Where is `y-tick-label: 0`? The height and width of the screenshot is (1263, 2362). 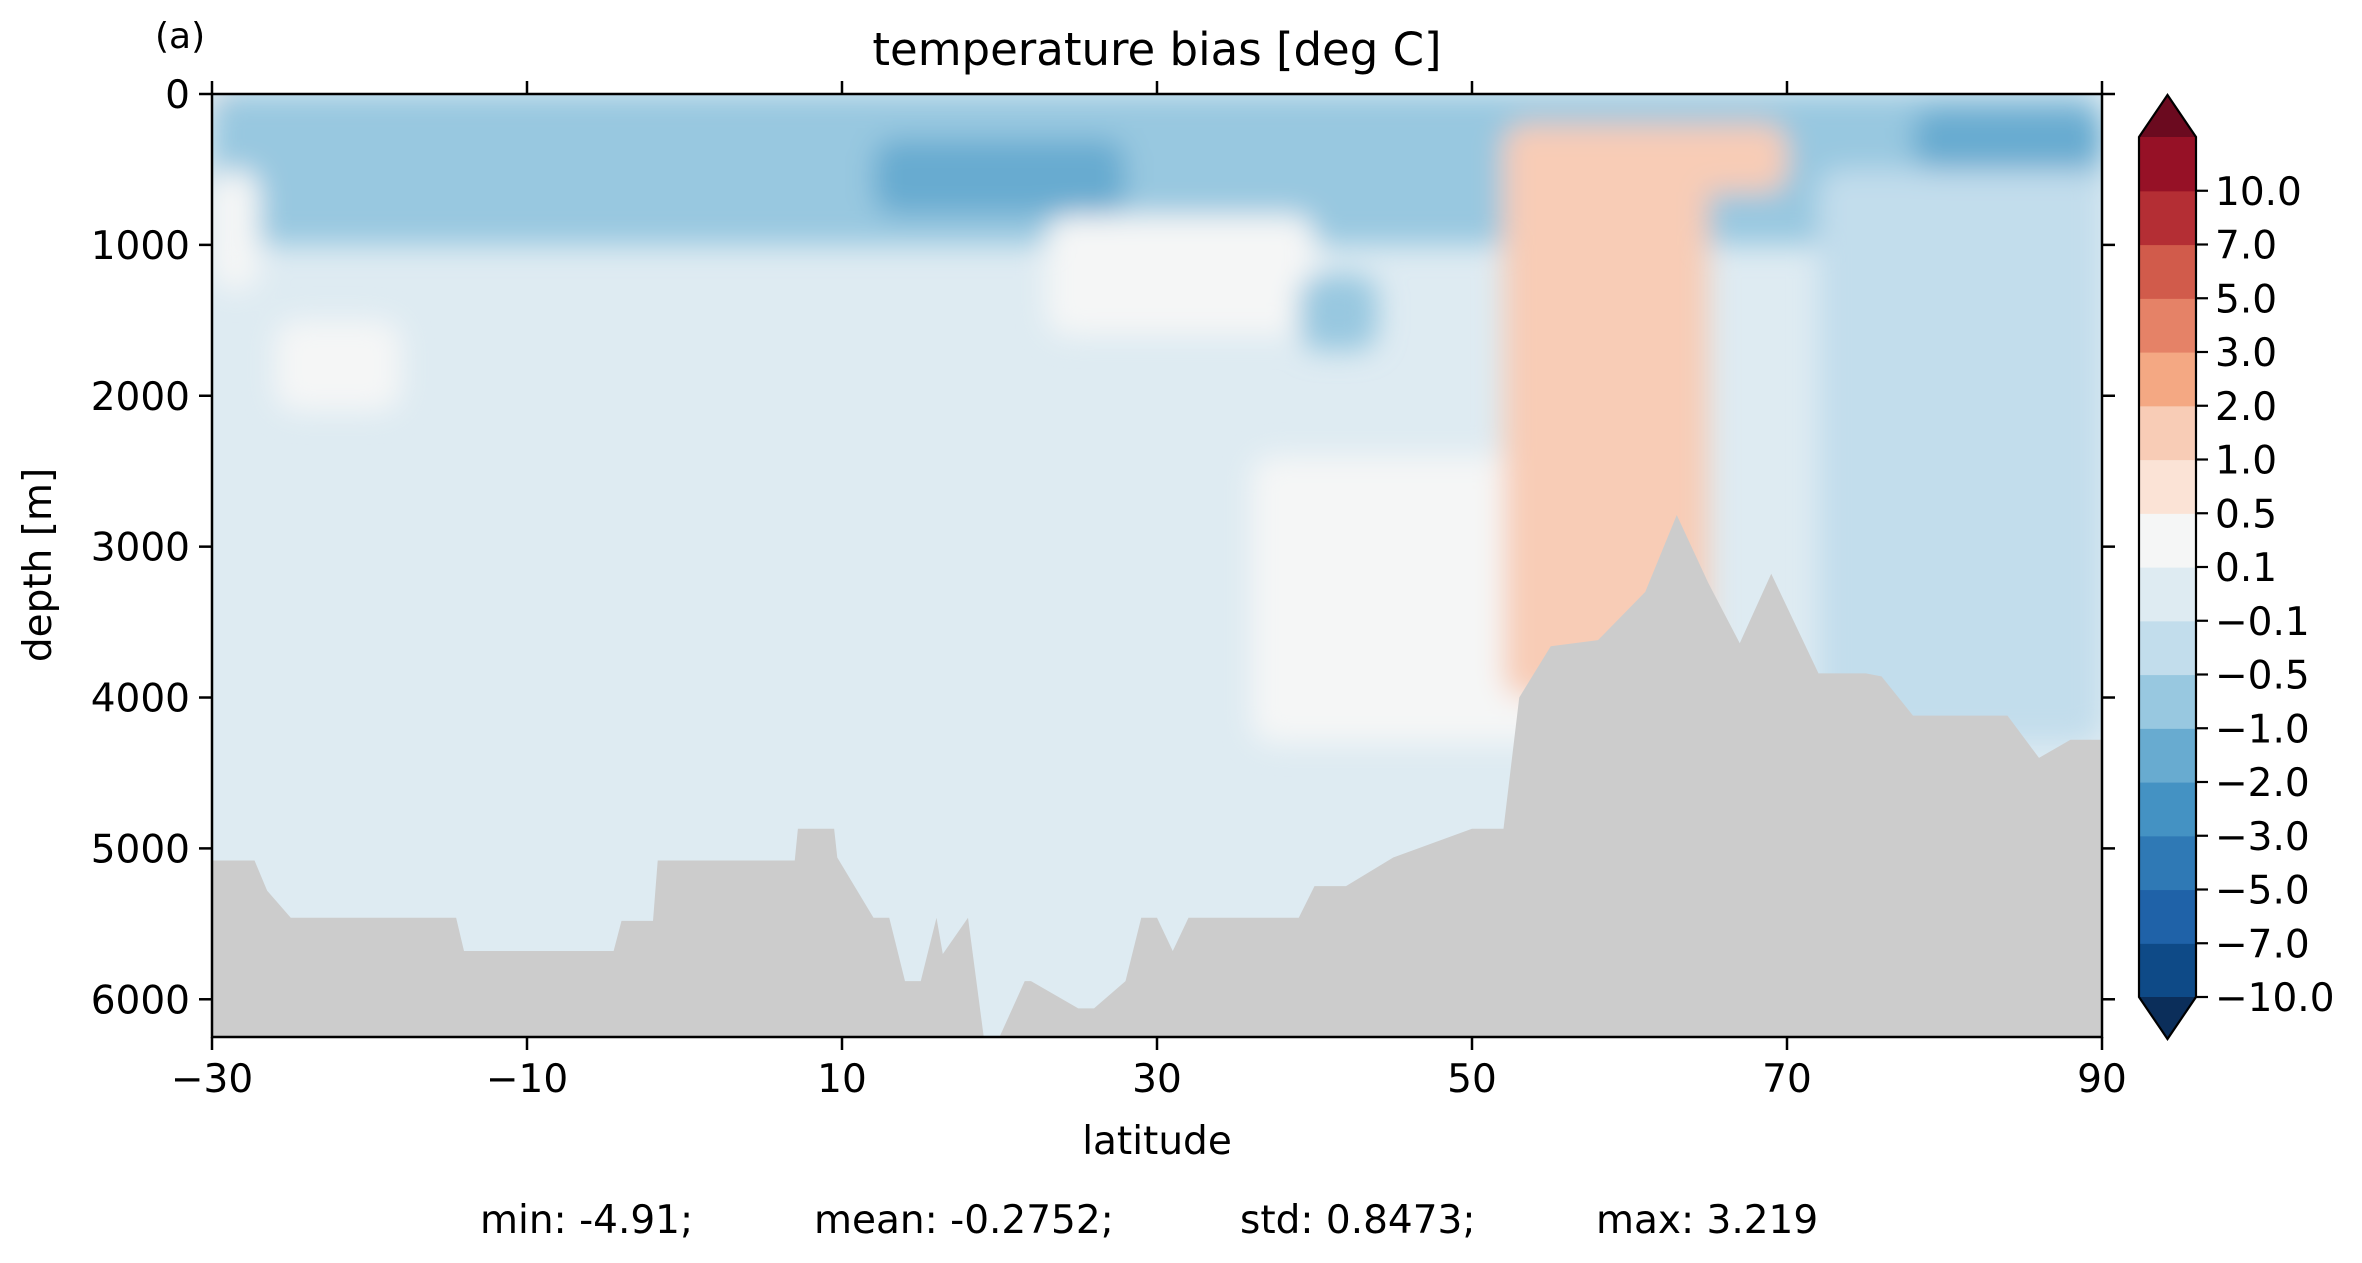
y-tick-label: 0 is located at coordinates (177, 95).